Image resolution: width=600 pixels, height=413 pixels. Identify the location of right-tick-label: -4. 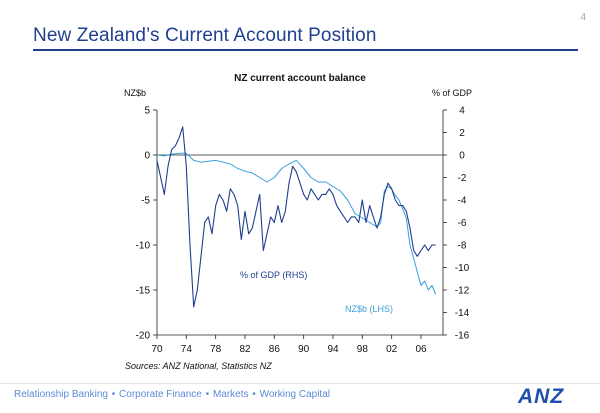
(462, 201).